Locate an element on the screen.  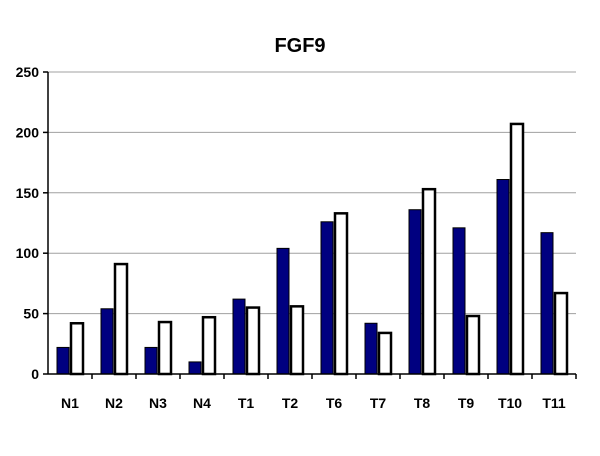
x-tick-label-n4: N4 is located at coordinates (202, 403).